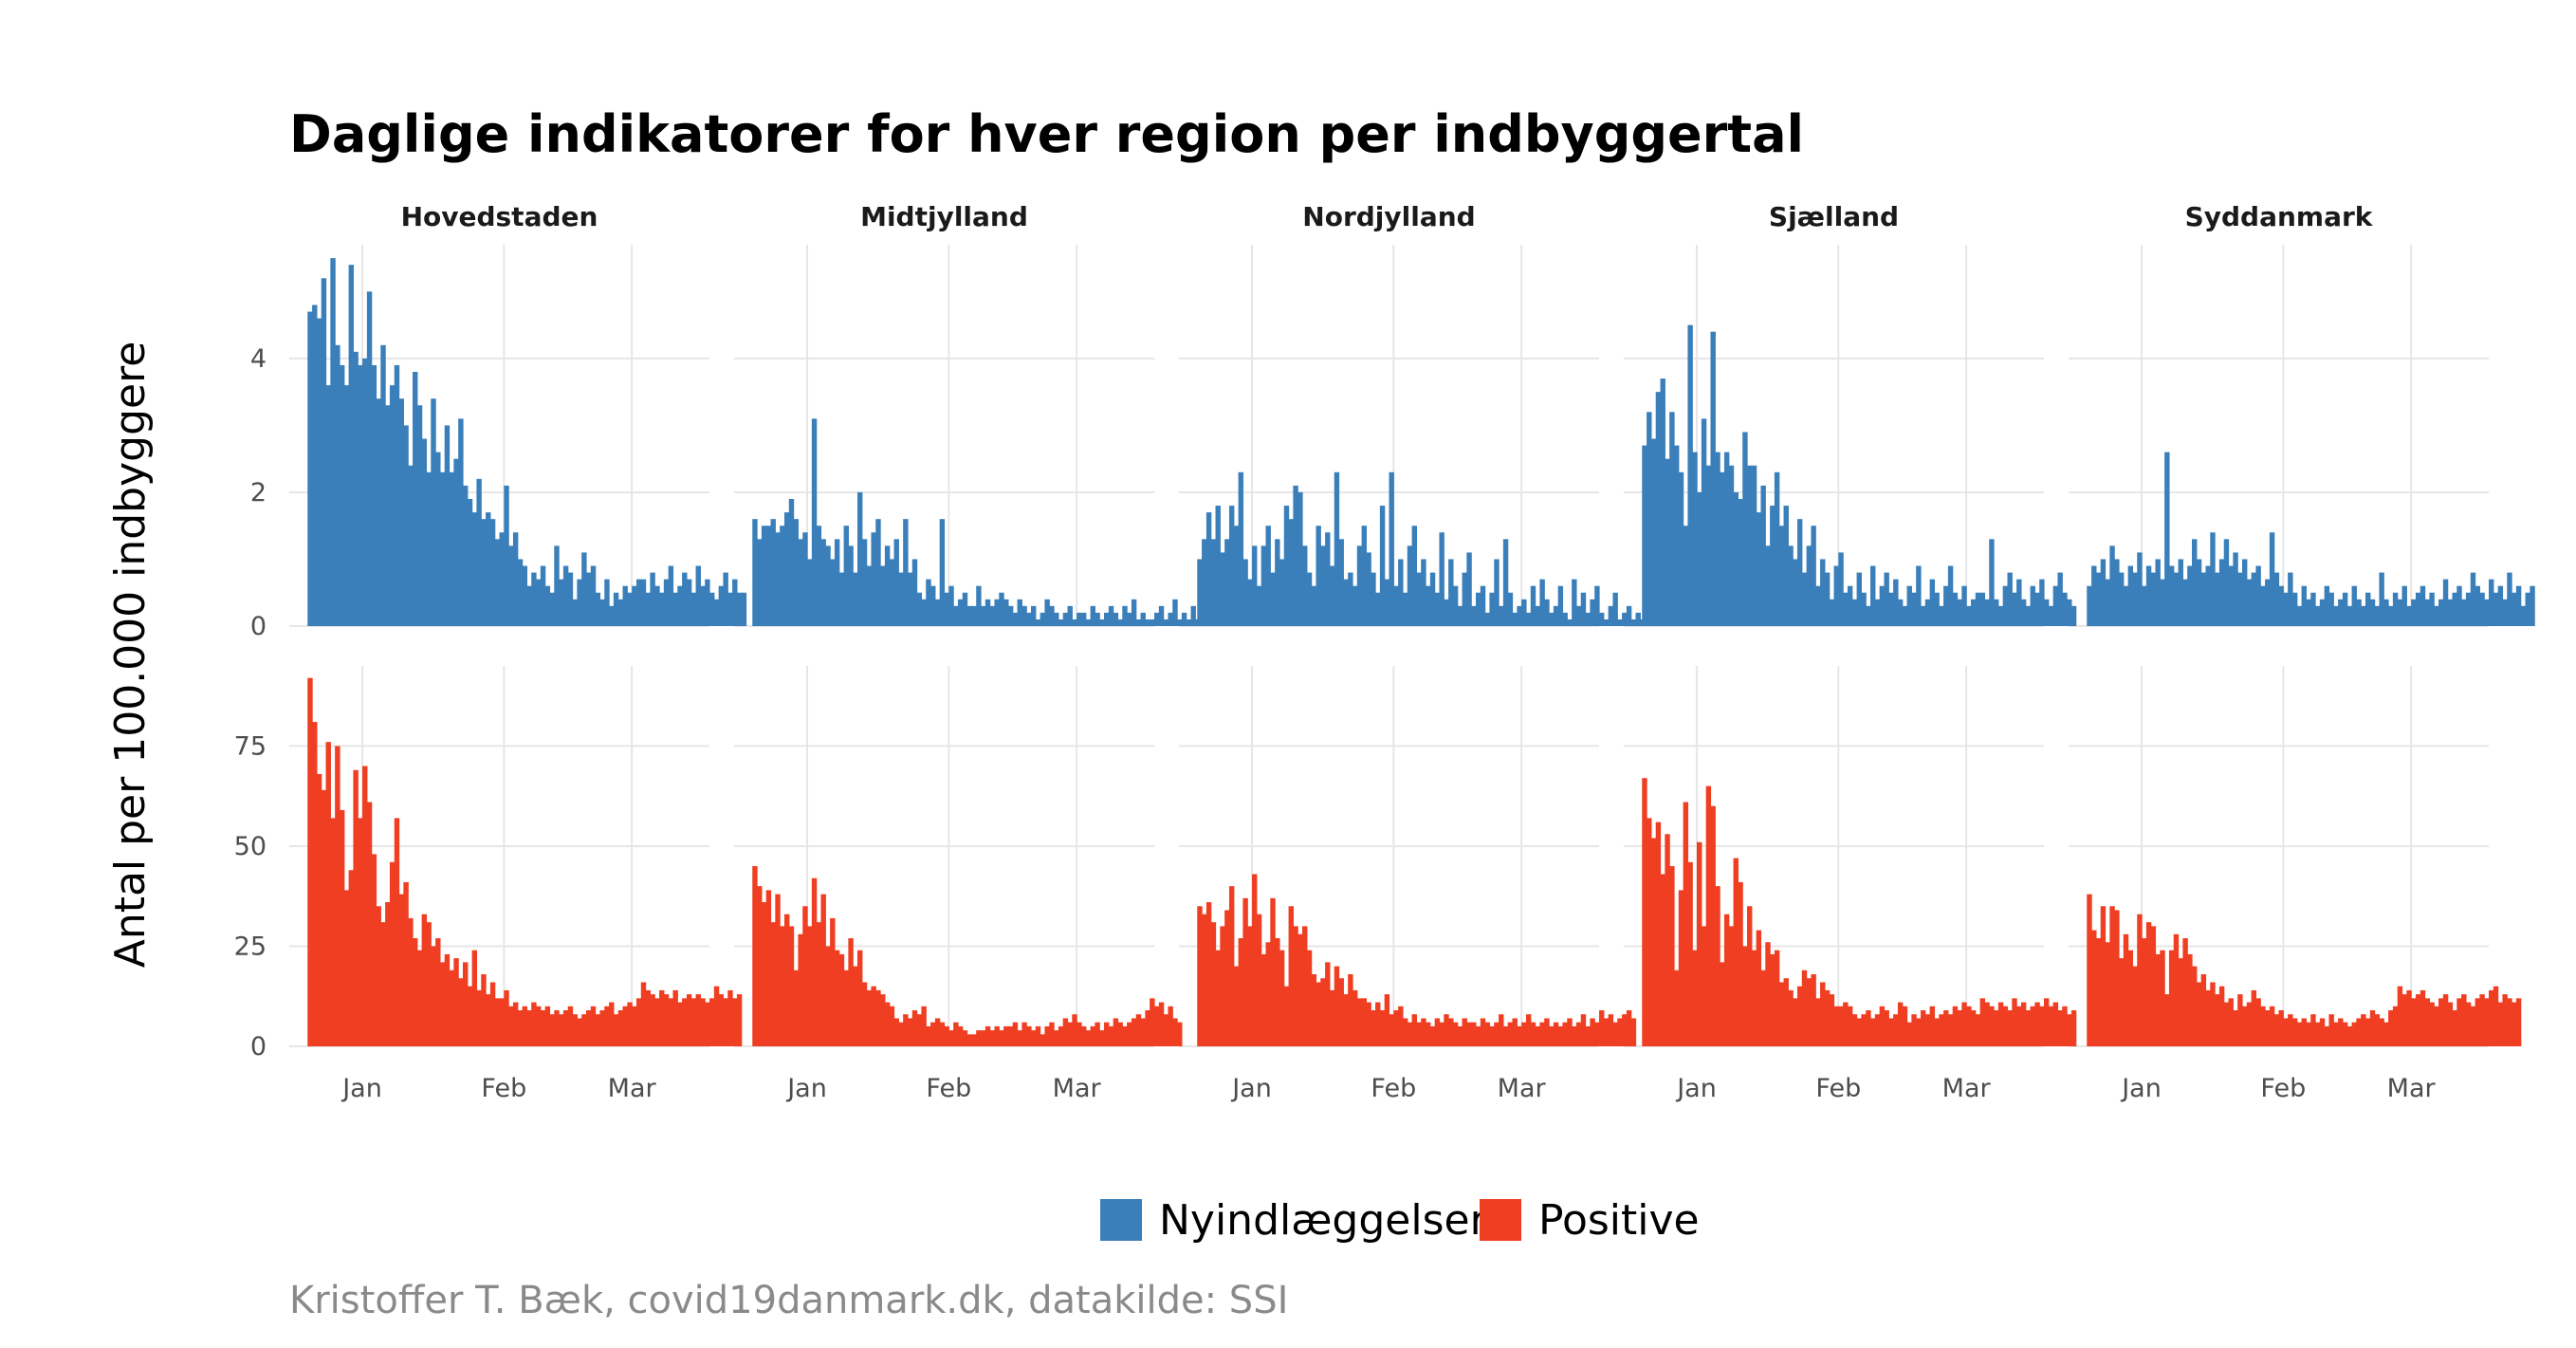 This screenshot has height=1348, width=2576. I want to click on y-tick-label-nyindlaeggelser: 4, so click(258, 359).